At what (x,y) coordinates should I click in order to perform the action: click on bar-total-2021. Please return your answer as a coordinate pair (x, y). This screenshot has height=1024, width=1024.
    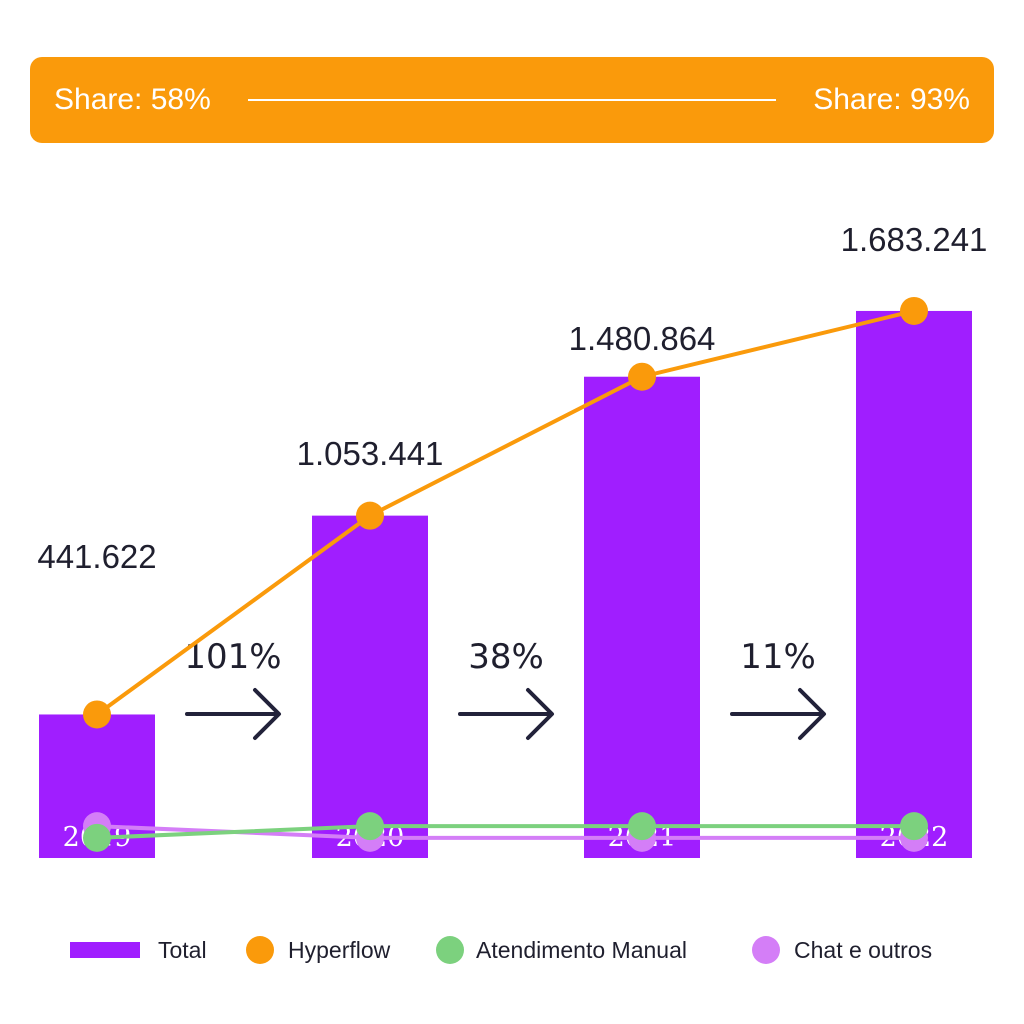
    Looking at the image, I should click on (642, 617).